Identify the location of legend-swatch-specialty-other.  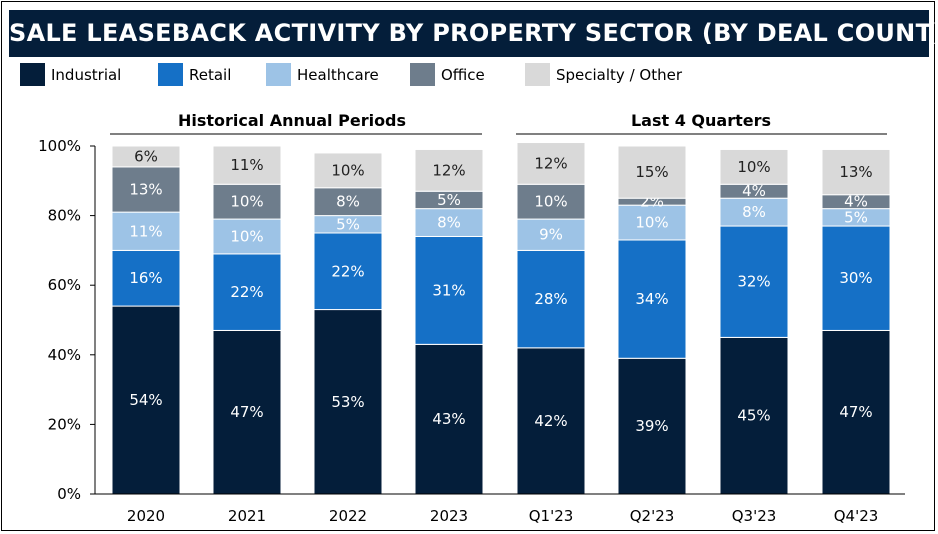
(537, 74).